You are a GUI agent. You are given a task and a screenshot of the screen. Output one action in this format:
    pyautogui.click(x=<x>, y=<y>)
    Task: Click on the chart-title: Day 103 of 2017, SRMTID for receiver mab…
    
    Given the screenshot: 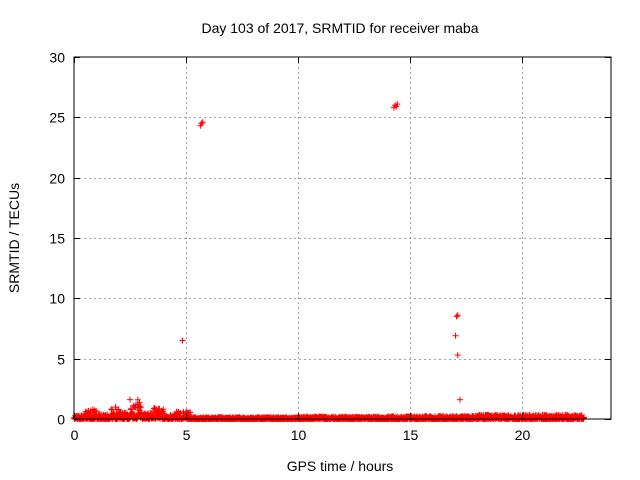 What is the action you would take?
    pyautogui.click(x=339, y=28)
    